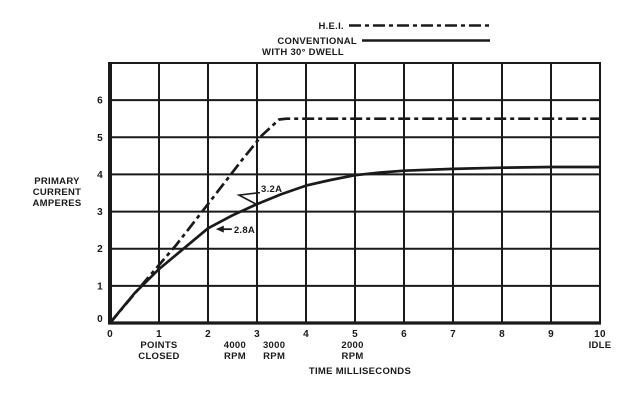 This screenshot has width=640, height=400. Describe the element at coordinates (502, 334) in the screenshot. I see `x-tick-label: 8` at that location.